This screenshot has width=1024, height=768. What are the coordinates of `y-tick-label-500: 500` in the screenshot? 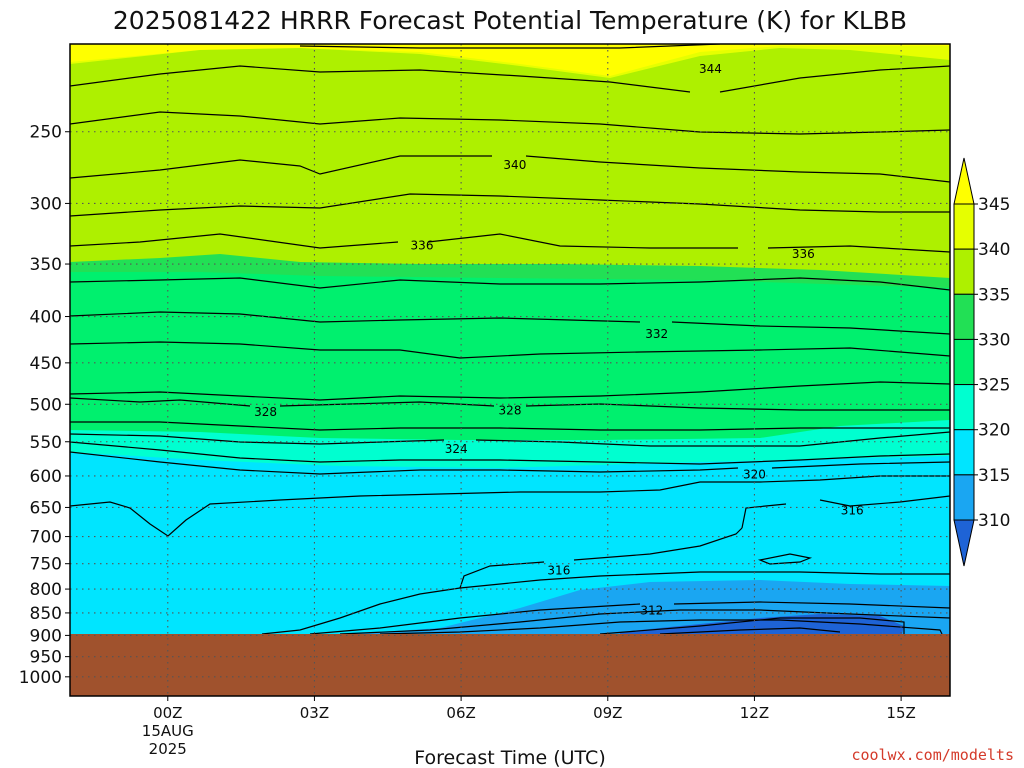 It's located at (46, 405).